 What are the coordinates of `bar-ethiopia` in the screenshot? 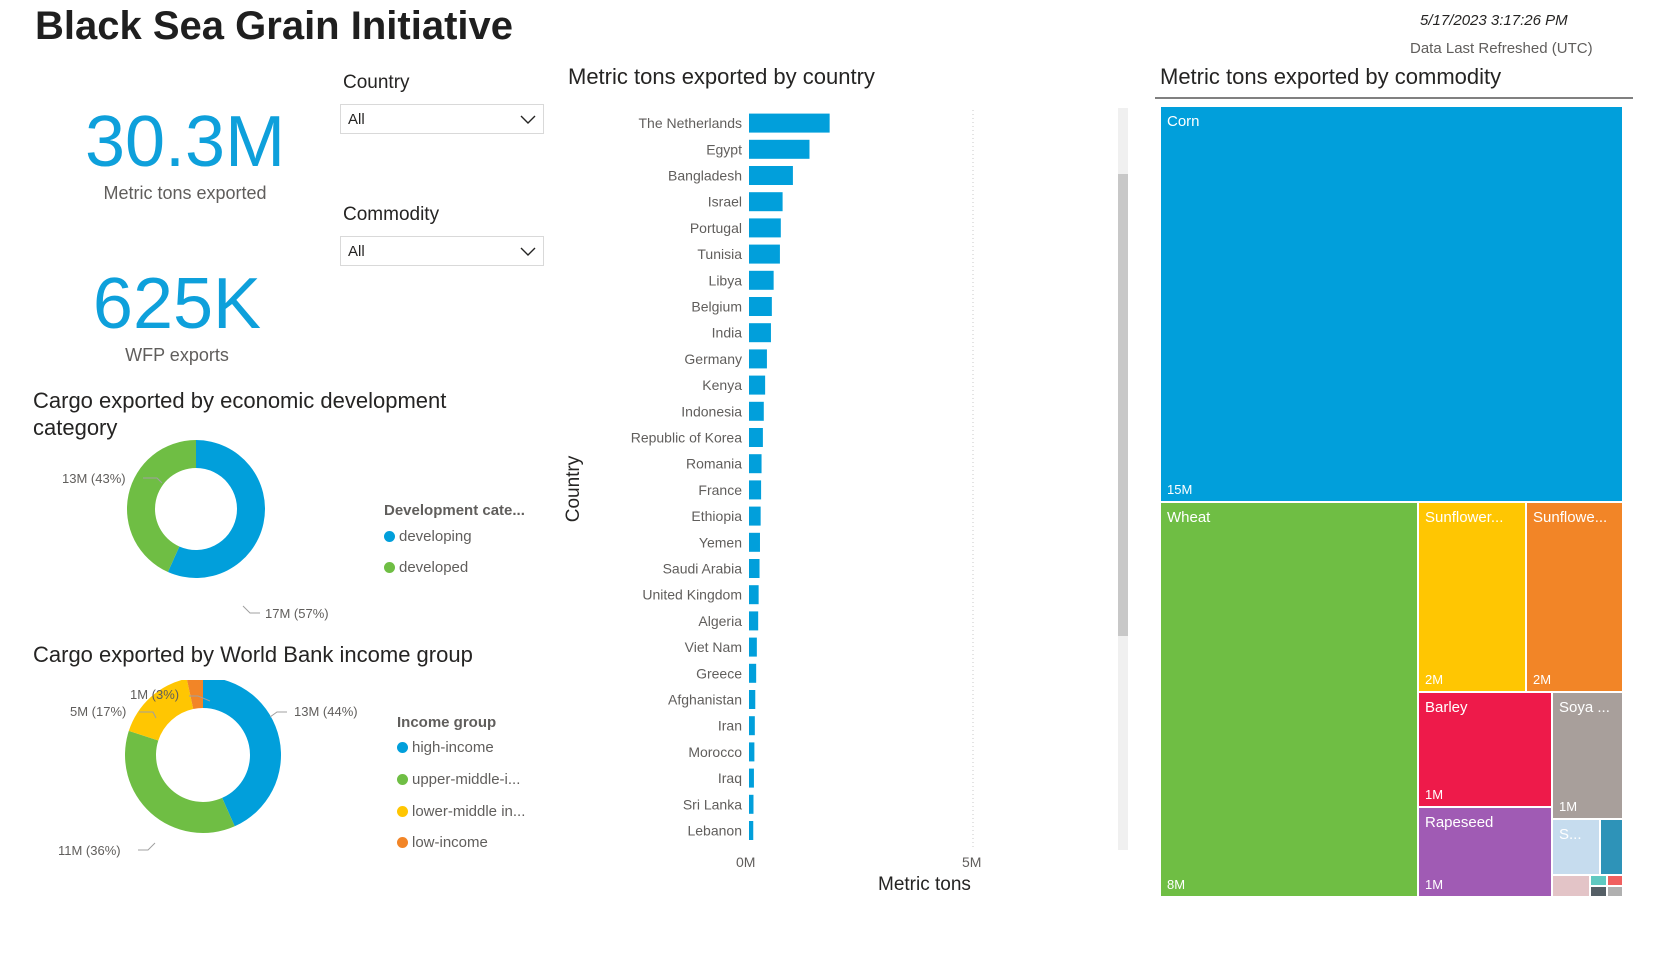 It's located at (755, 516).